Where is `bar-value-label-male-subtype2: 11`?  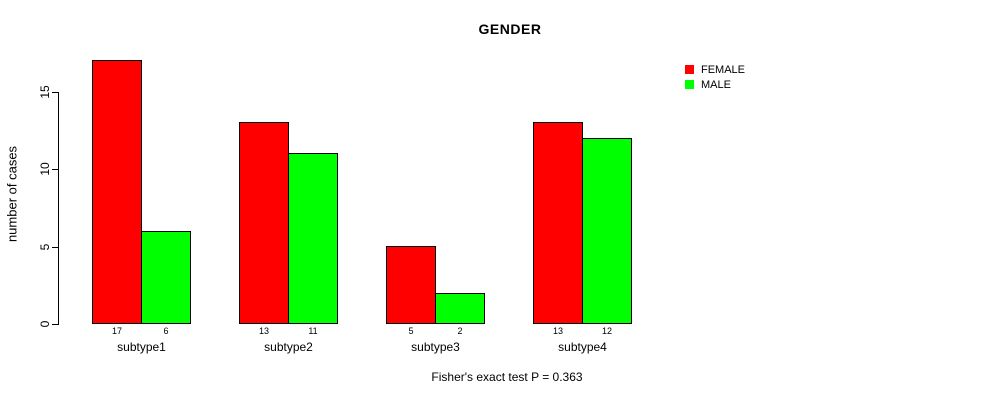
bar-value-label-male-subtype2: 11 is located at coordinates (313, 331).